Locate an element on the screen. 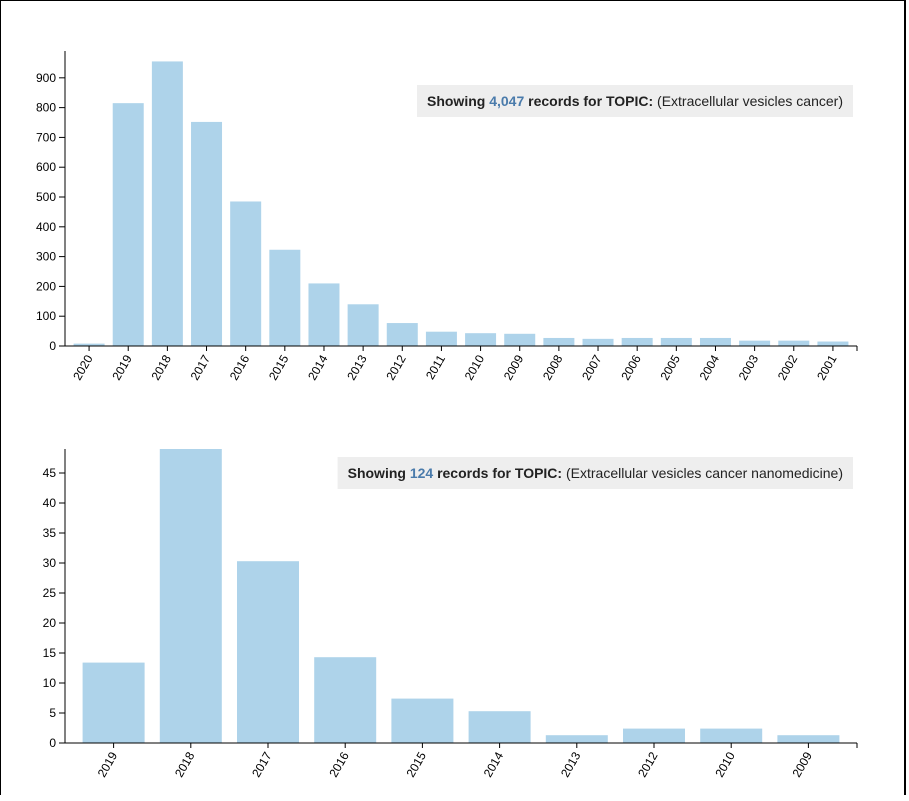  banner-count: 4,047 is located at coordinates (506, 101).